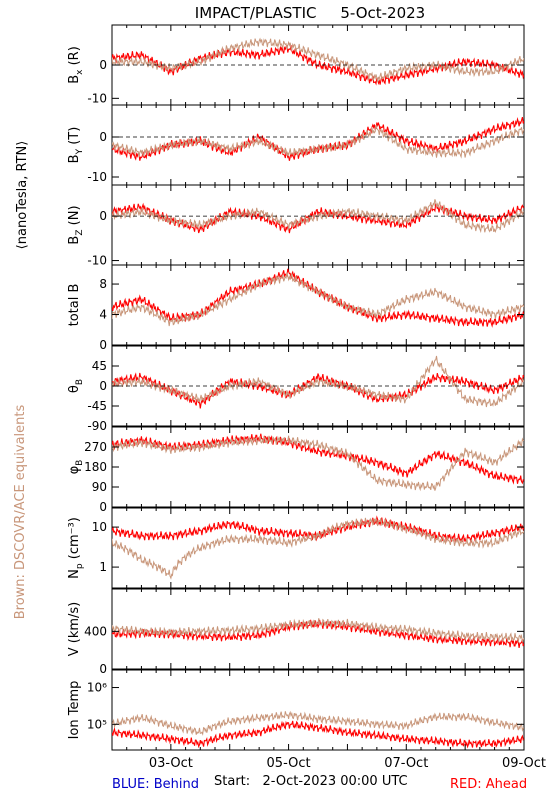  What do you see at coordinates (76, 467) in the screenshot?
I see `y-axis-label-phi: φB` at bounding box center [76, 467].